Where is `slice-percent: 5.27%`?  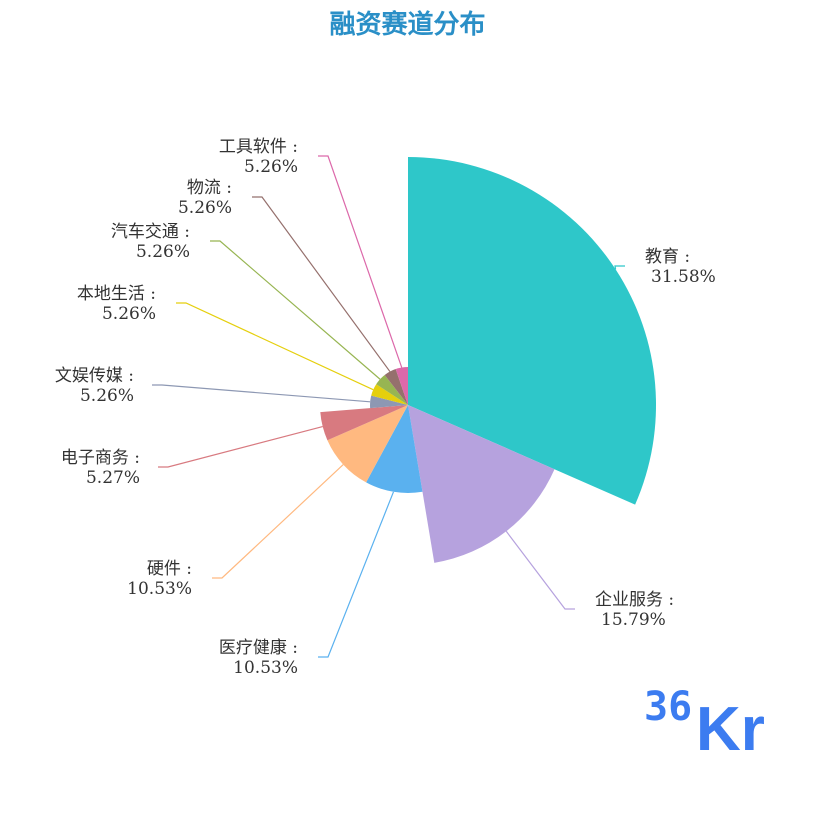 slice-percent: 5.27% is located at coordinates (113, 478).